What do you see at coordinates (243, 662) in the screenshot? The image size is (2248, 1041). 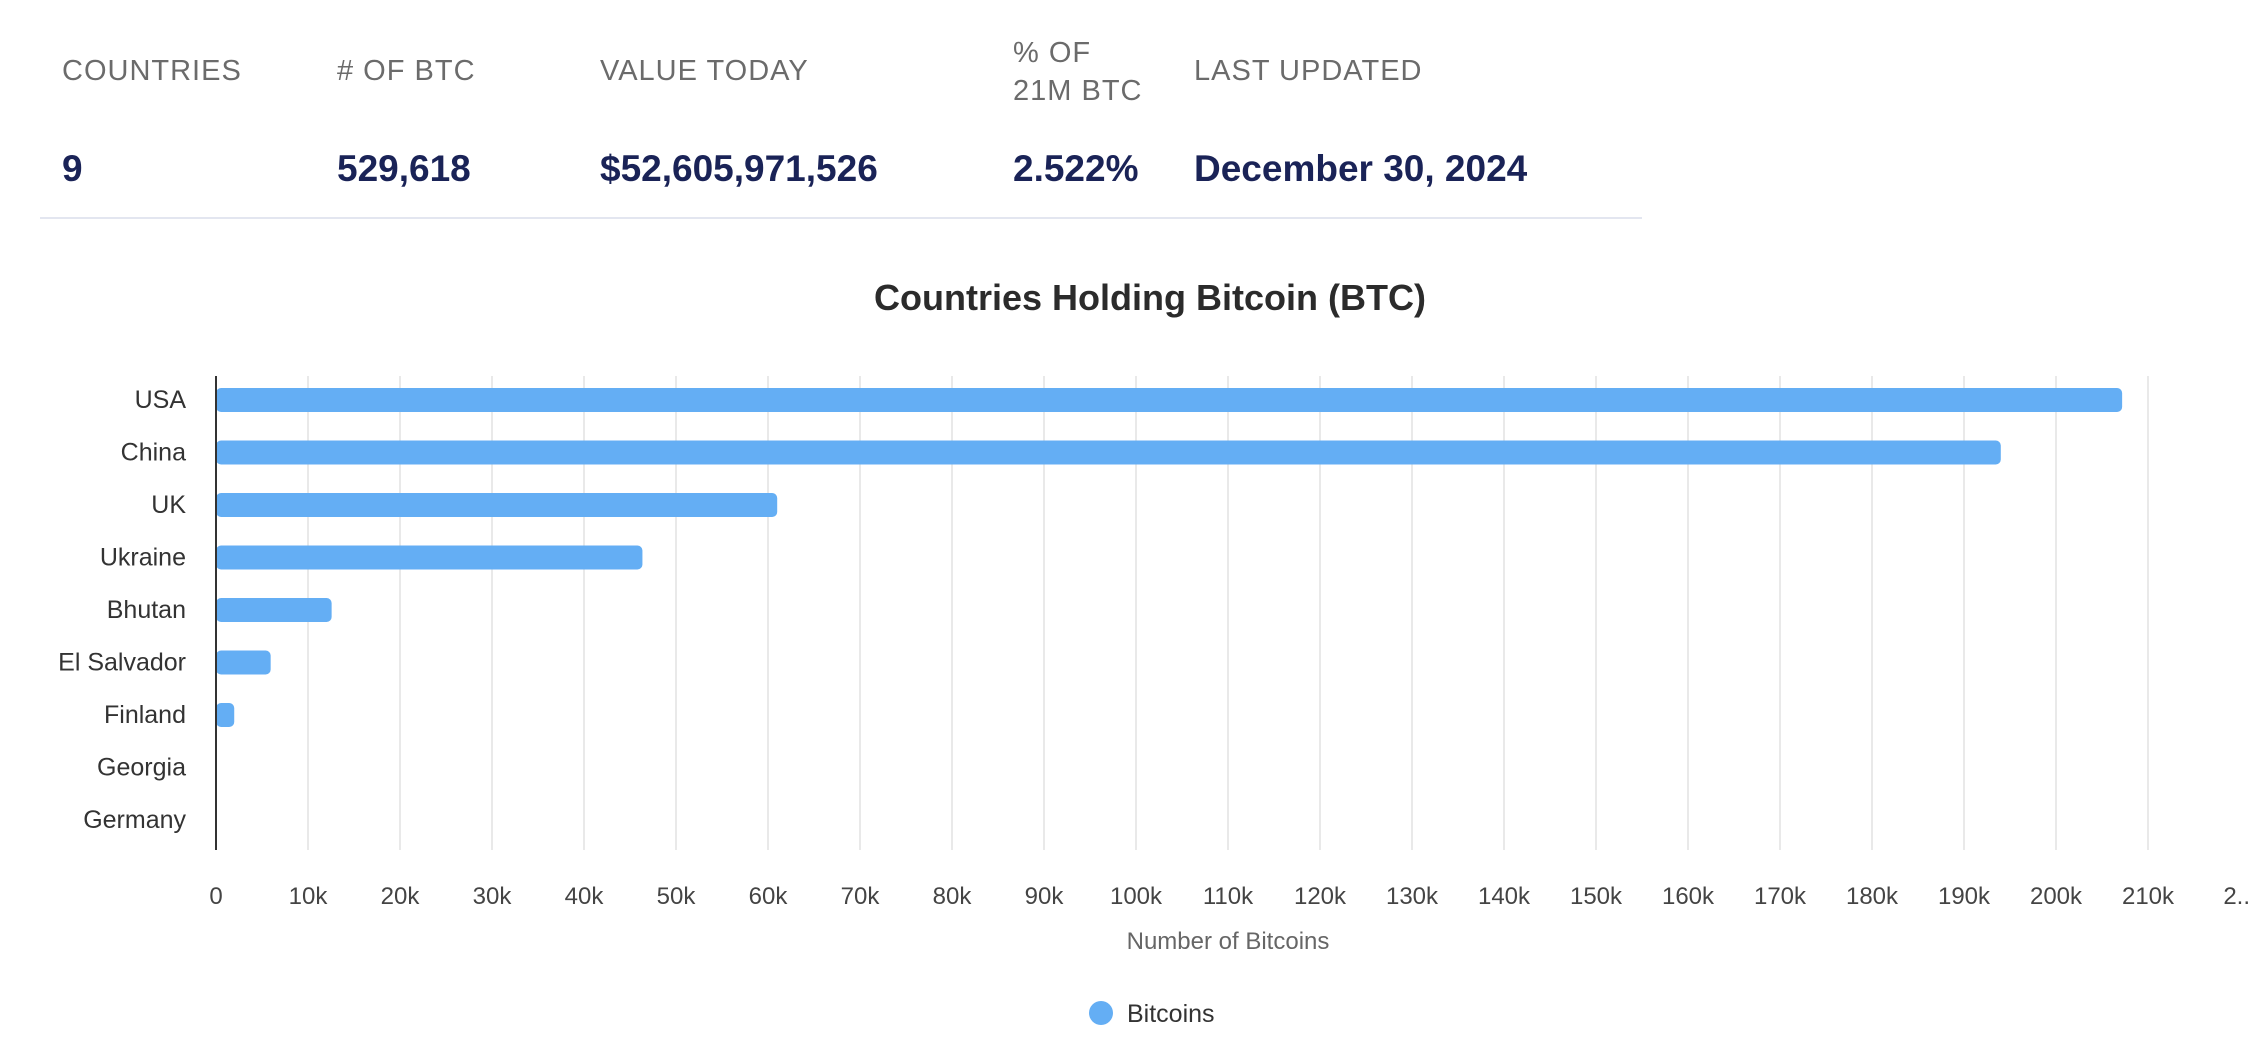 I see `bar-el-salvador` at bounding box center [243, 662].